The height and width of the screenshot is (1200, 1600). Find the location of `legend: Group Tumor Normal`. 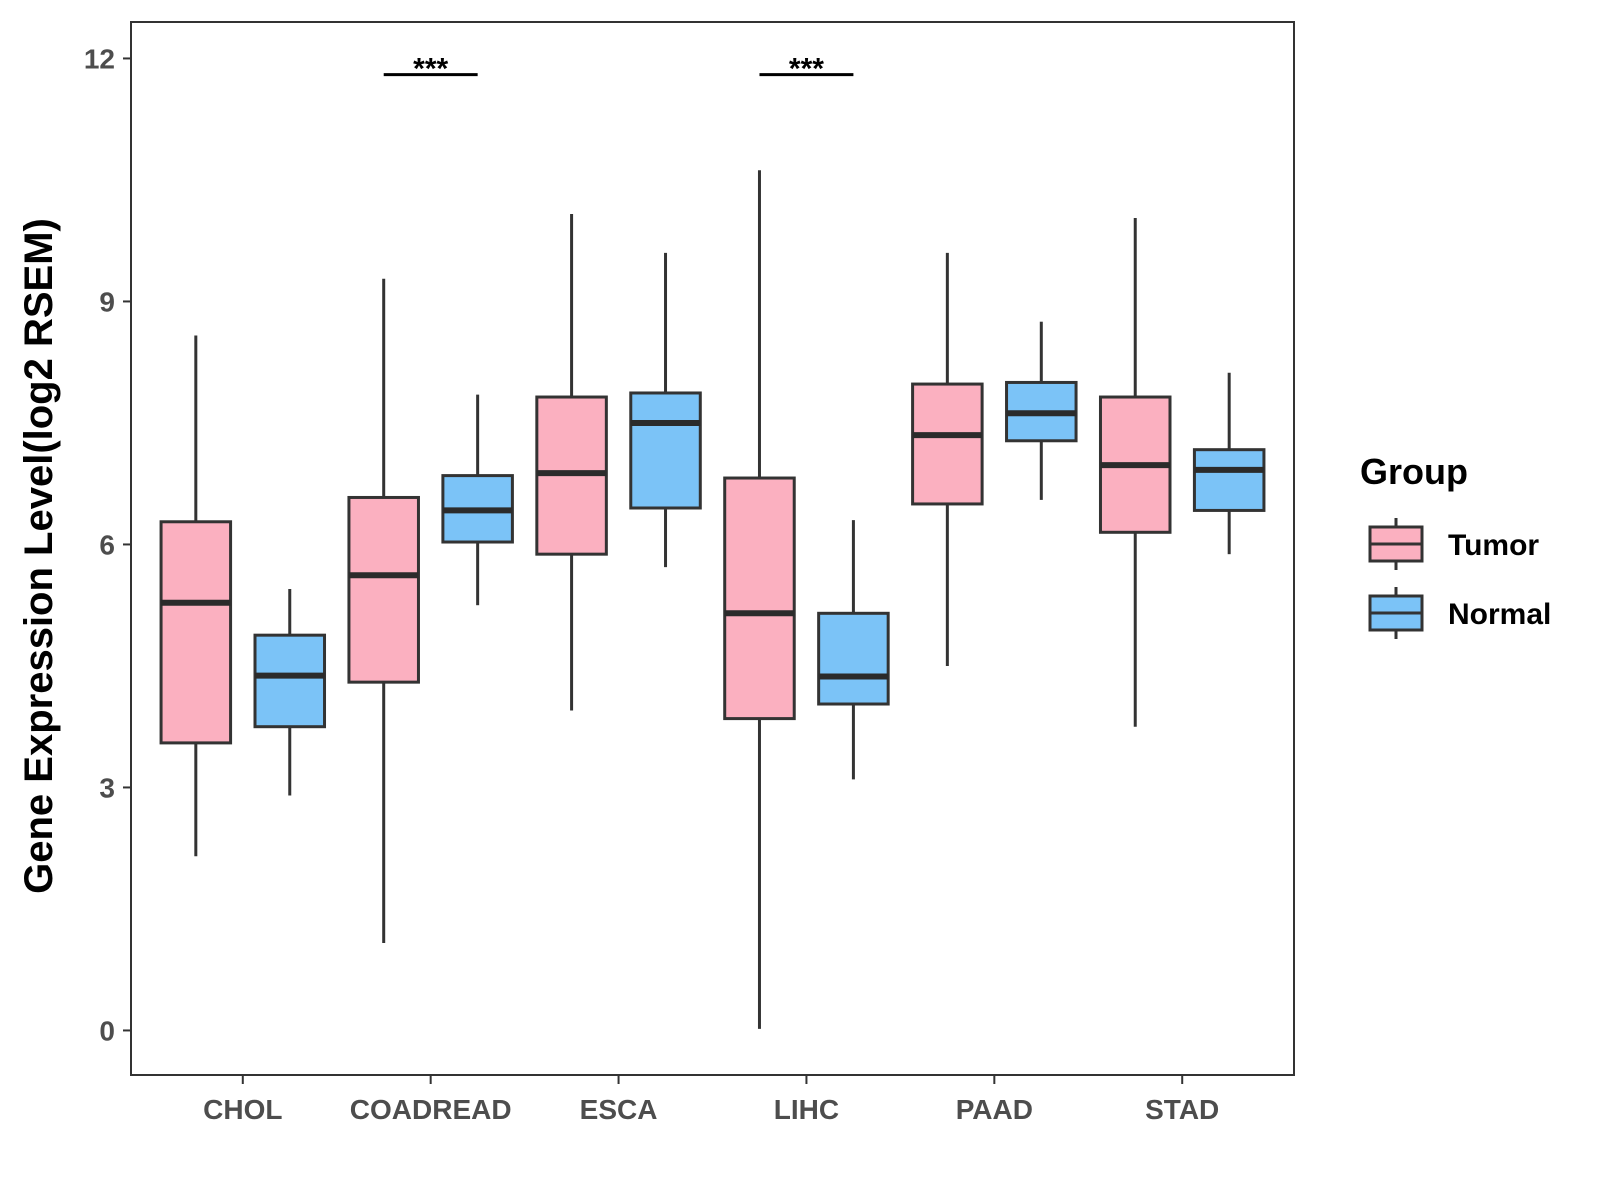

legend: Group Tumor Normal is located at coordinates (1455, 545).